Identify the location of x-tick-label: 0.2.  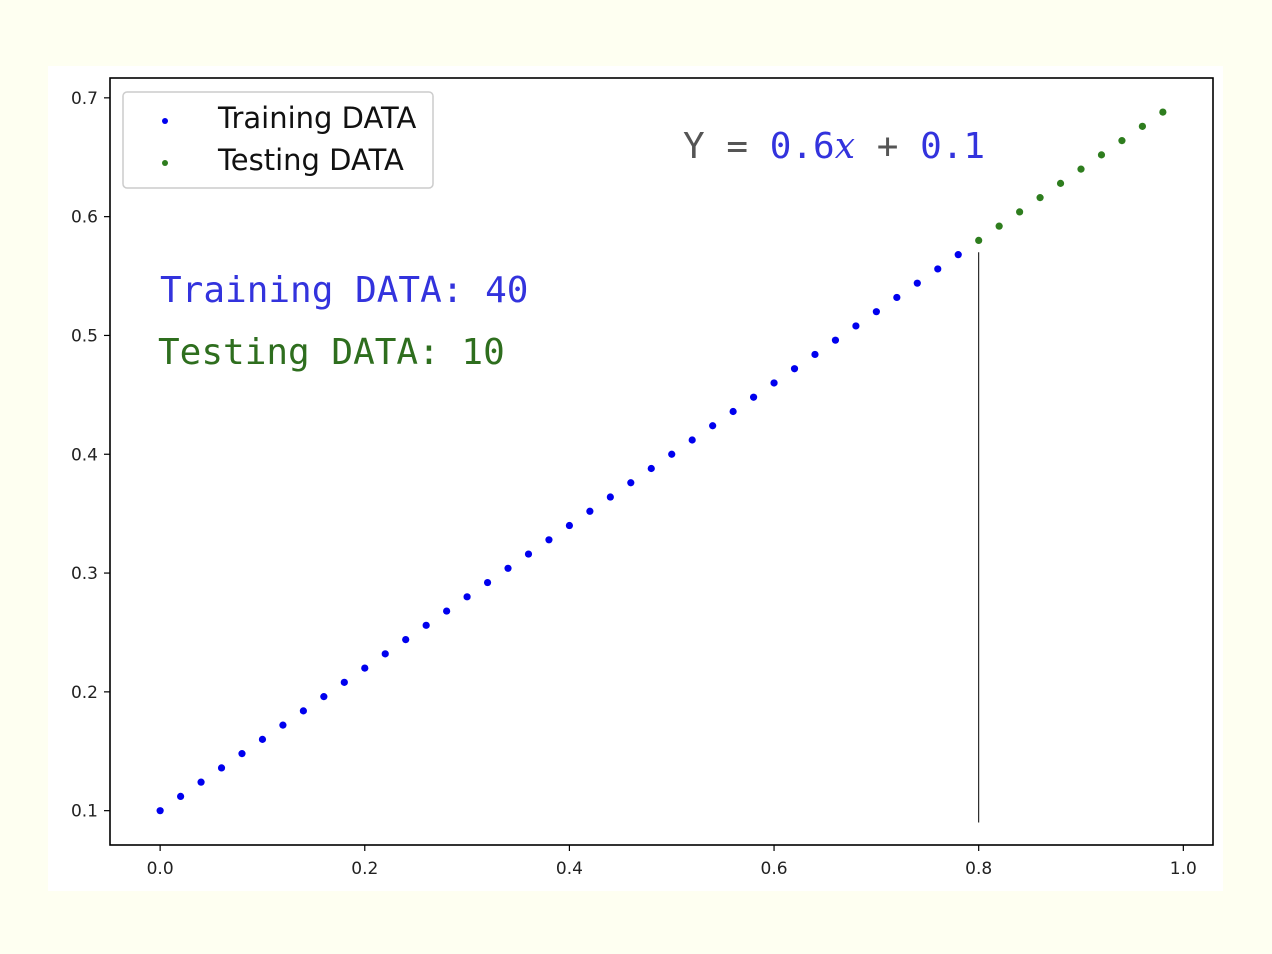
(364, 869).